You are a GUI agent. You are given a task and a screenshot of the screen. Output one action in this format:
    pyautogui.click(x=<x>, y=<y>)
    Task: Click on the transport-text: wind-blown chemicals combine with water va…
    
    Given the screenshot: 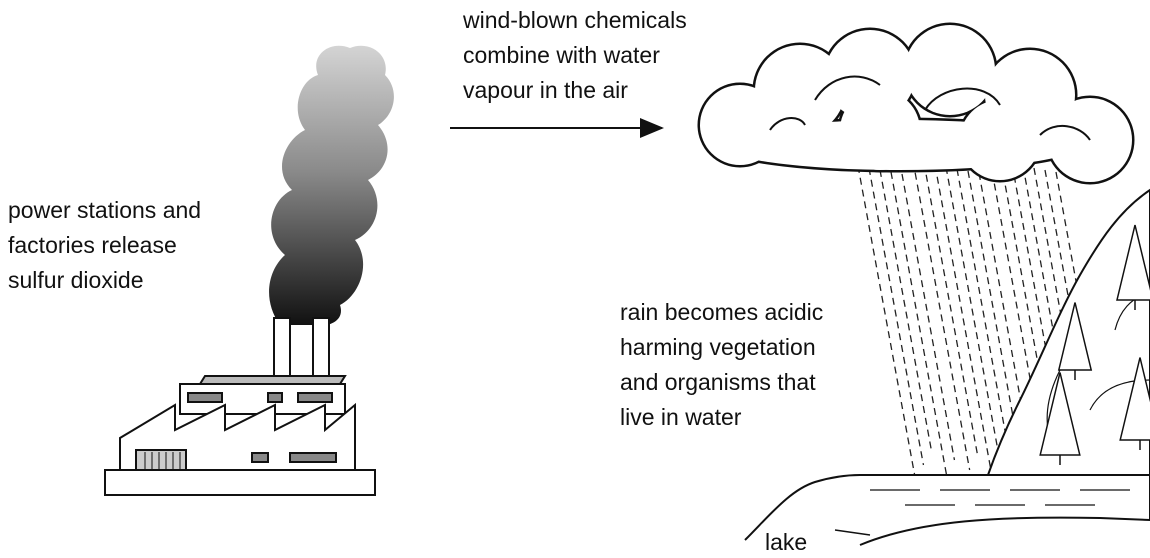 What is the action you would take?
    pyautogui.click(x=574, y=55)
    